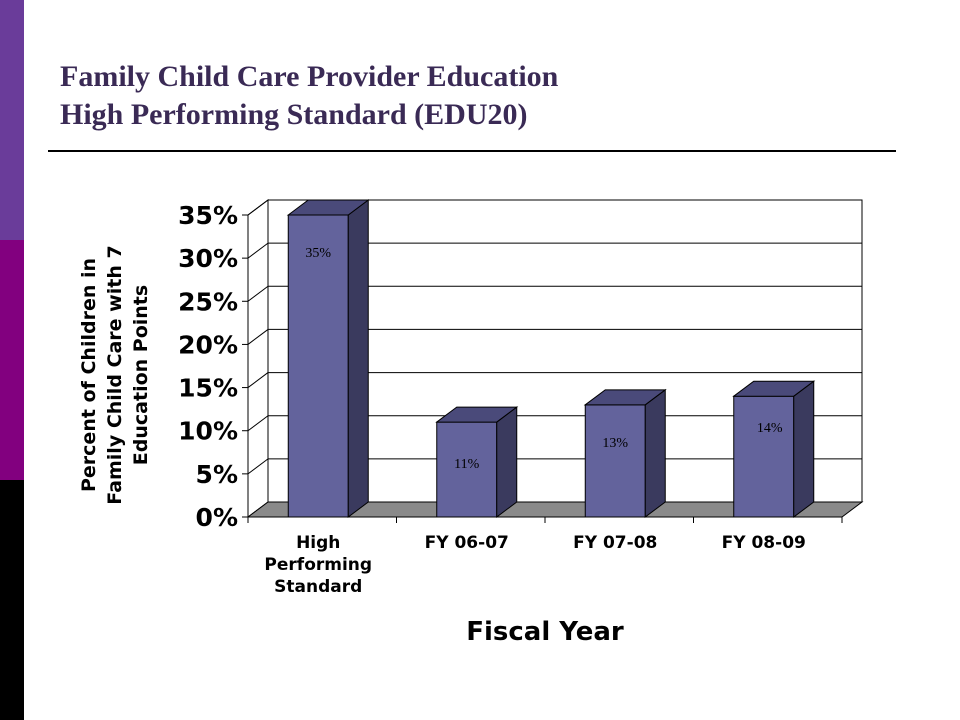  I want to click on bar-data-label: 11%, so click(466, 464).